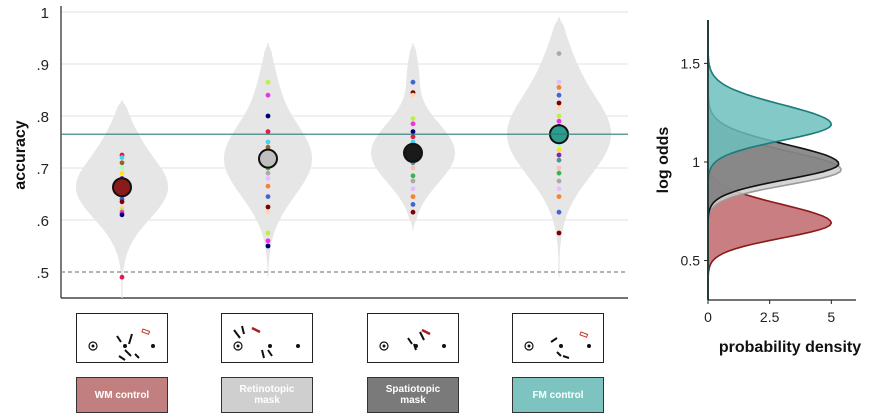 The width and height of the screenshot is (877, 416). What do you see at coordinates (267, 395) in the screenshot?
I see `condition-label: Retinotopic mask` at bounding box center [267, 395].